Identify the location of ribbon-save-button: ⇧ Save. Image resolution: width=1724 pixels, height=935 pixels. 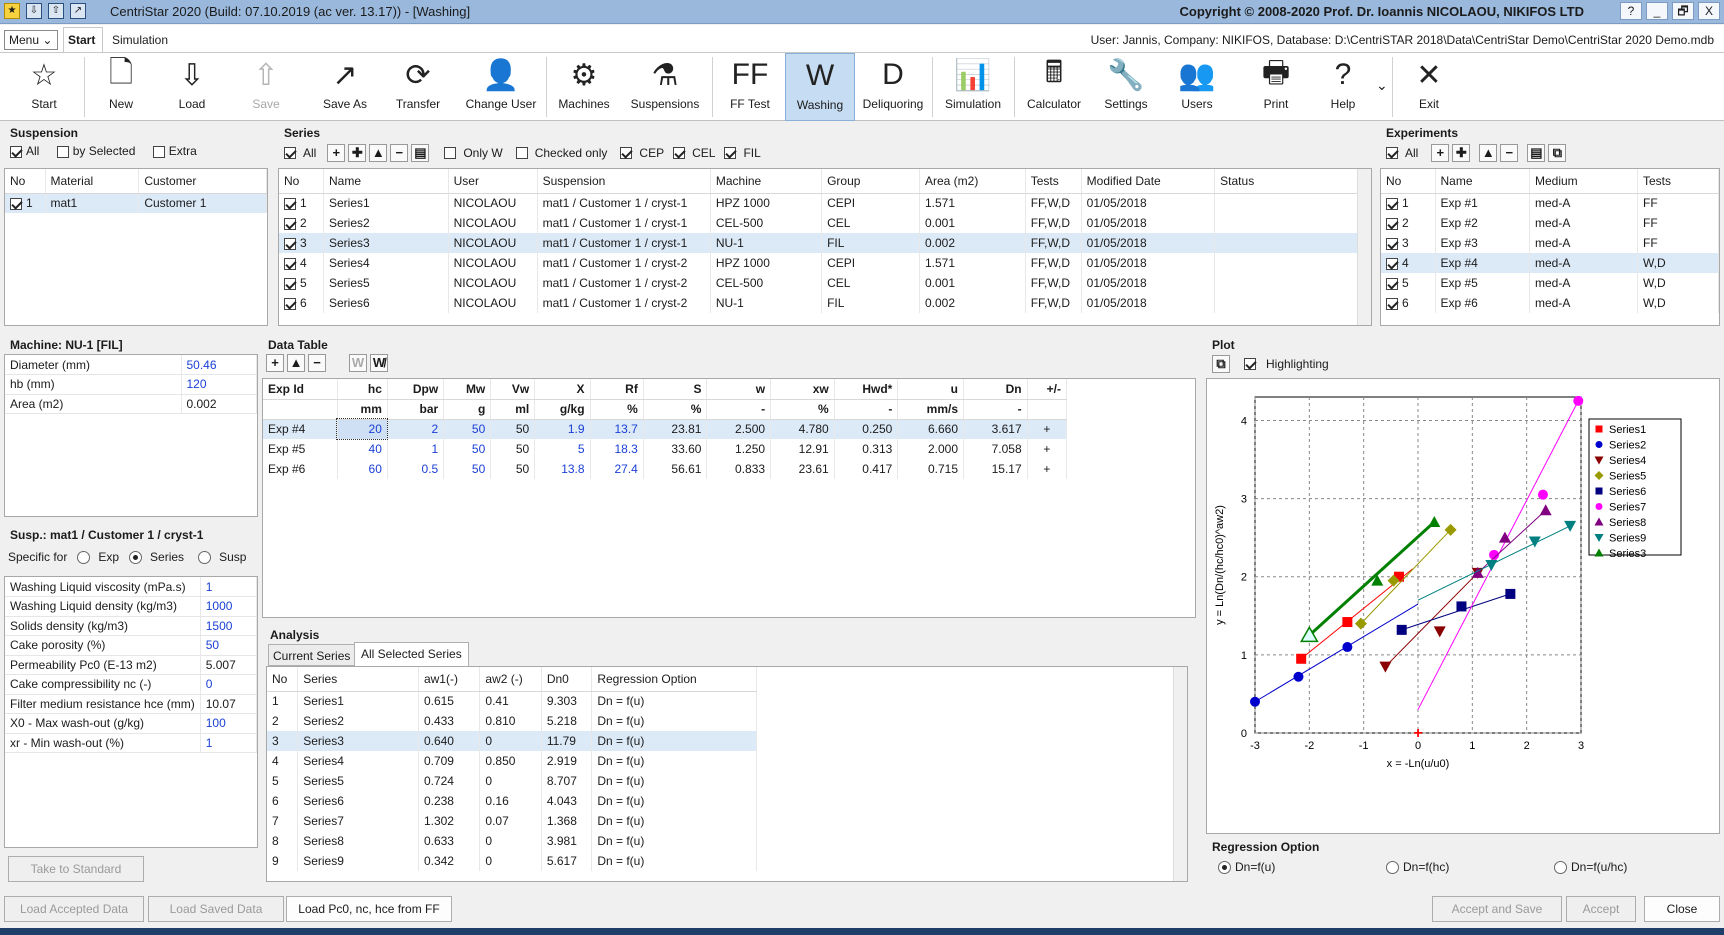
(266, 87).